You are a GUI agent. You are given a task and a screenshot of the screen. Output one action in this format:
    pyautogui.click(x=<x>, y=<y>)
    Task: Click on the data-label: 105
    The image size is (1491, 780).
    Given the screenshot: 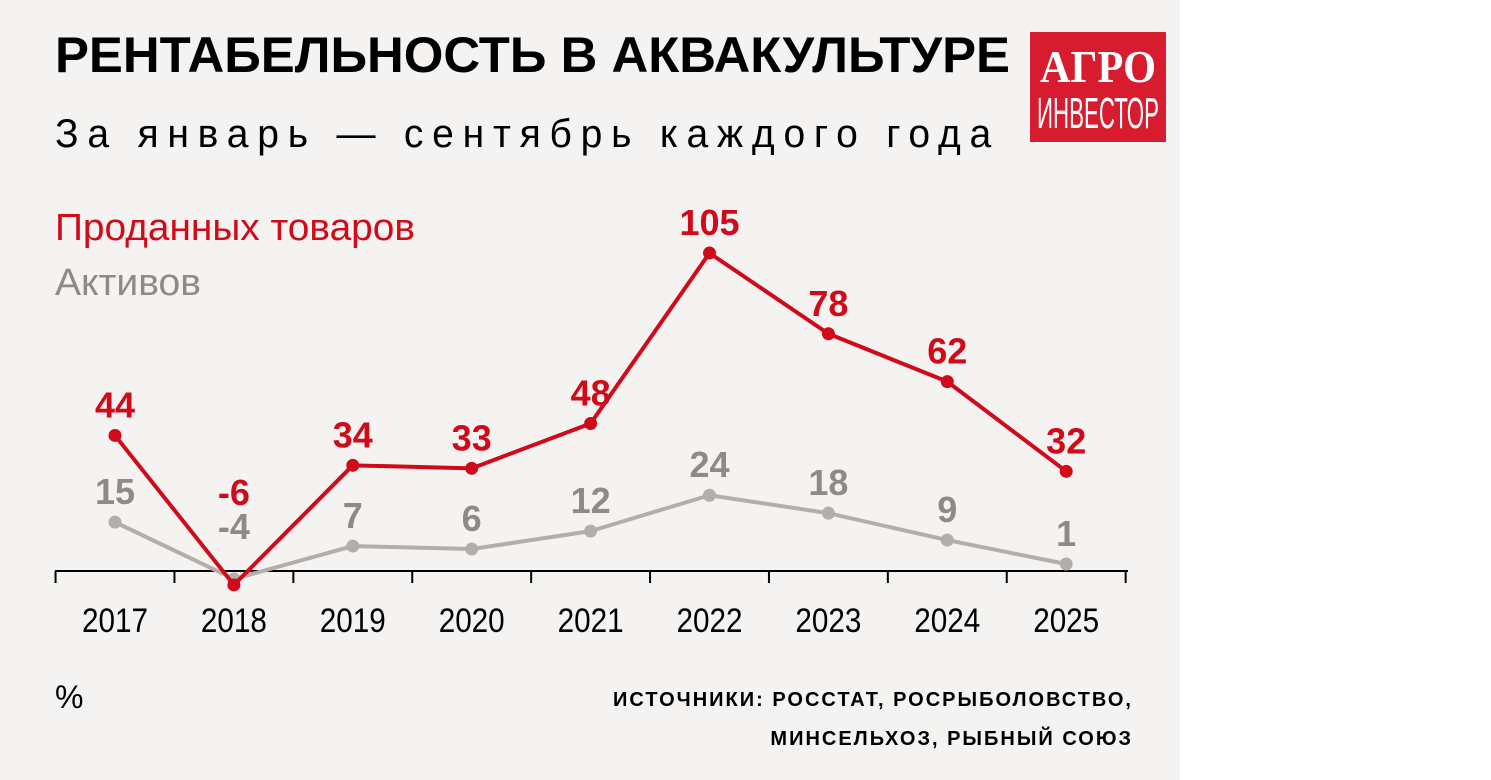 What is the action you would take?
    pyautogui.click(x=709, y=222)
    